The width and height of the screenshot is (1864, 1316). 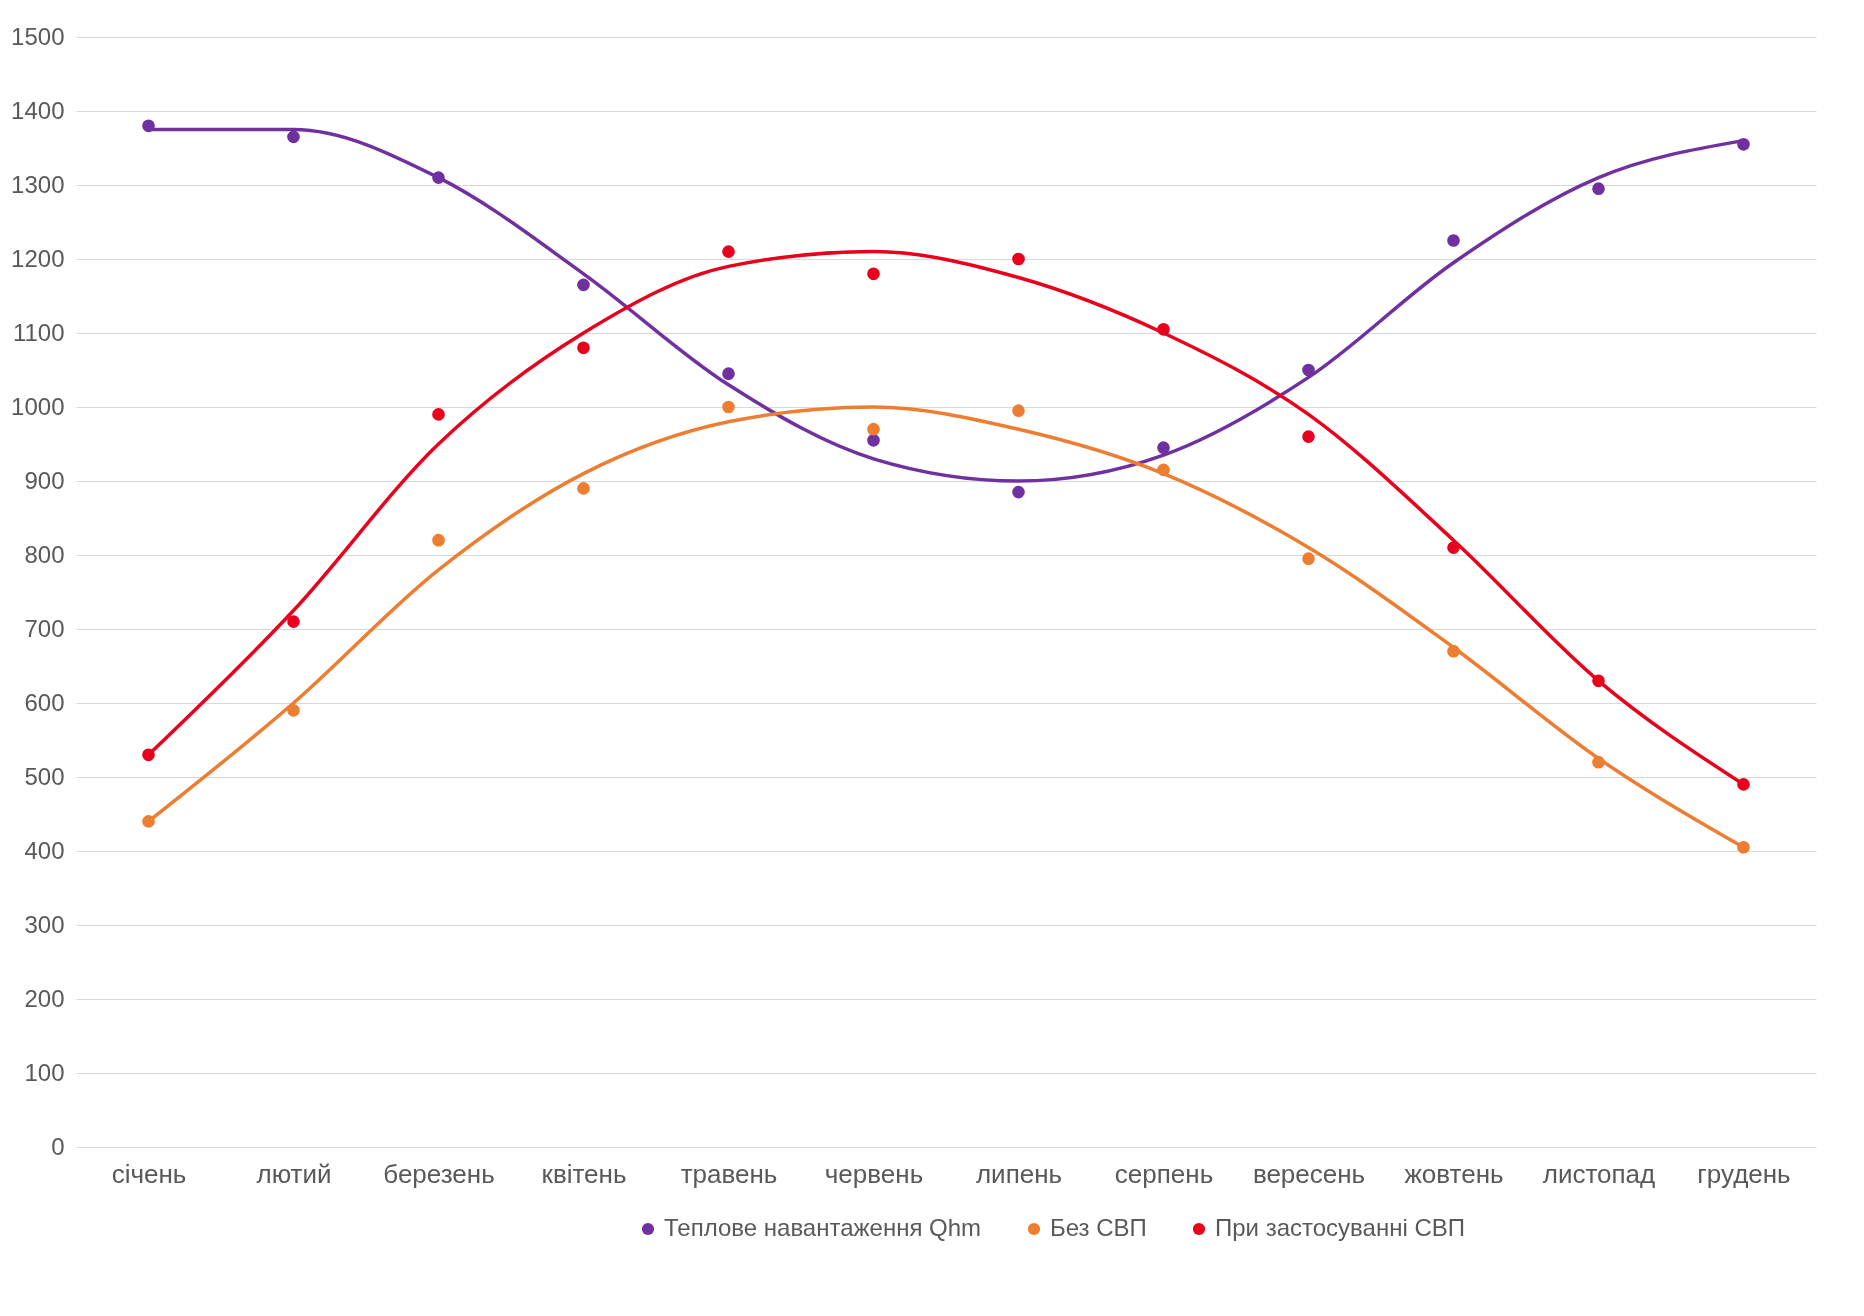 What do you see at coordinates (44, 776) in the screenshot?
I see `y-tick-label: 500` at bounding box center [44, 776].